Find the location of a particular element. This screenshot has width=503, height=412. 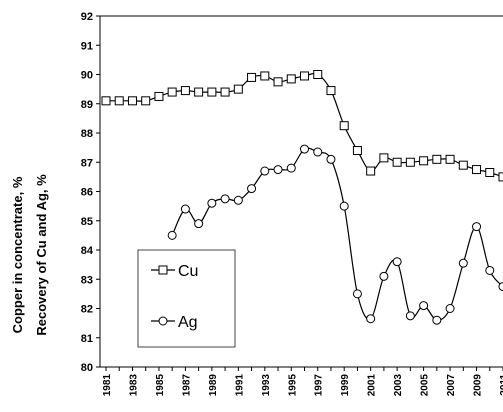

x-tick-label: 2003 is located at coordinates (398, 385).